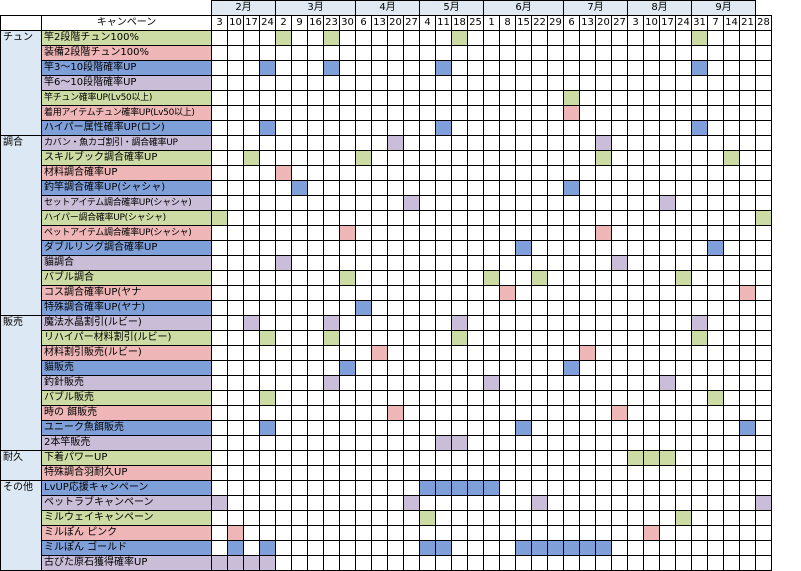  What do you see at coordinates (126, 488) in the screenshot?
I see `campaign-name: LvUP応援キャンペーン` at bounding box center [126, 488].